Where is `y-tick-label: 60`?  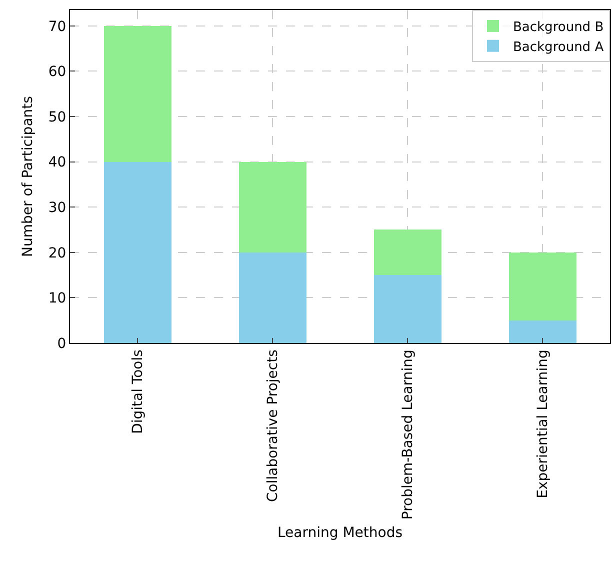
y-tick-label: 60 is located at coordinates (57, 72).